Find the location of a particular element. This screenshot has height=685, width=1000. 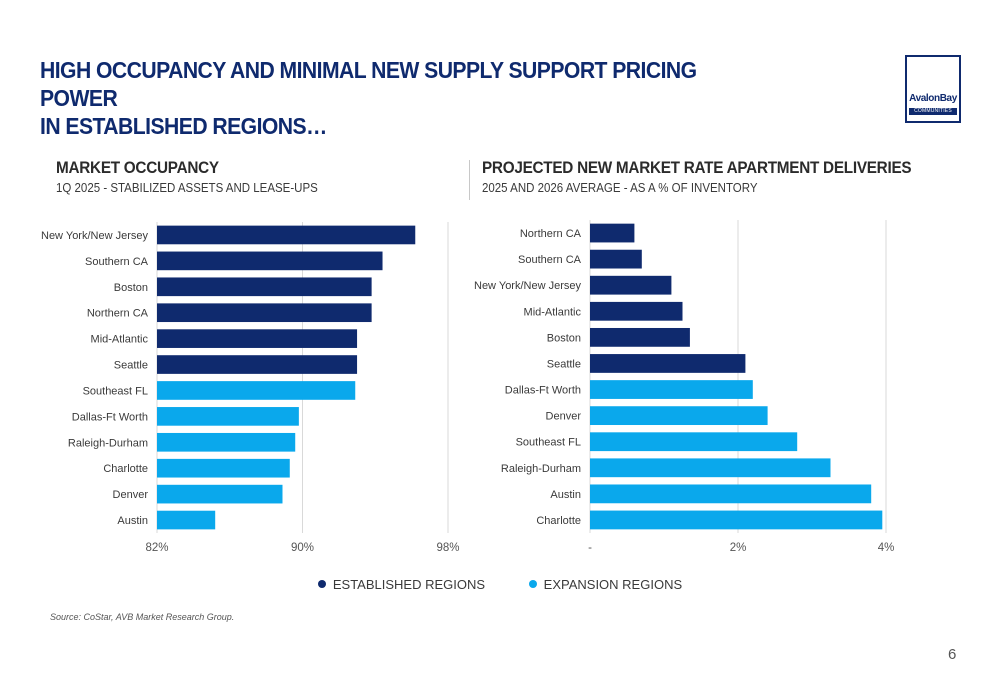

occupancy-tick-label: 98% is located at coordinates (447, 548).